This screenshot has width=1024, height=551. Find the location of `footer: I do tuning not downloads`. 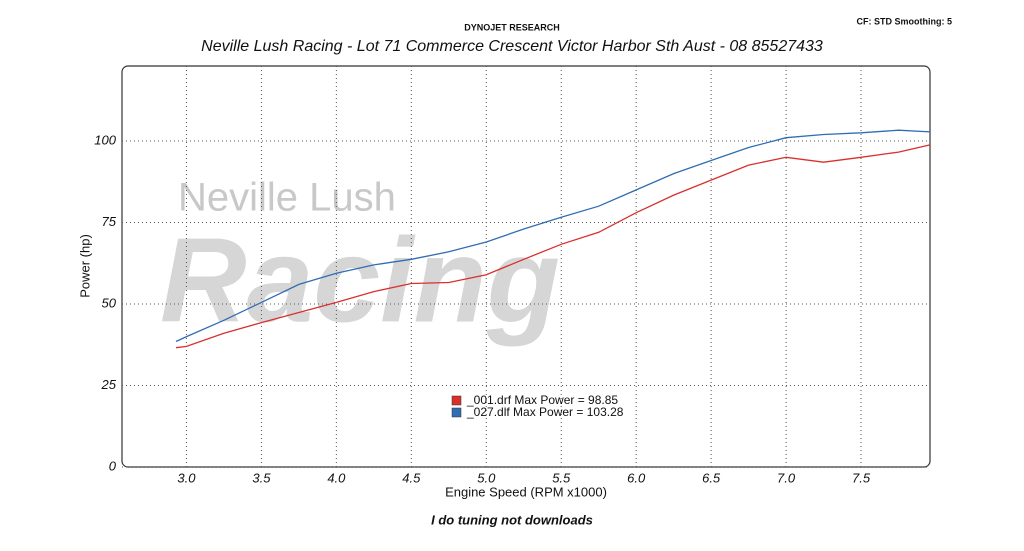

footer: I do tuning not downloads is located at coordinates (512, 519).